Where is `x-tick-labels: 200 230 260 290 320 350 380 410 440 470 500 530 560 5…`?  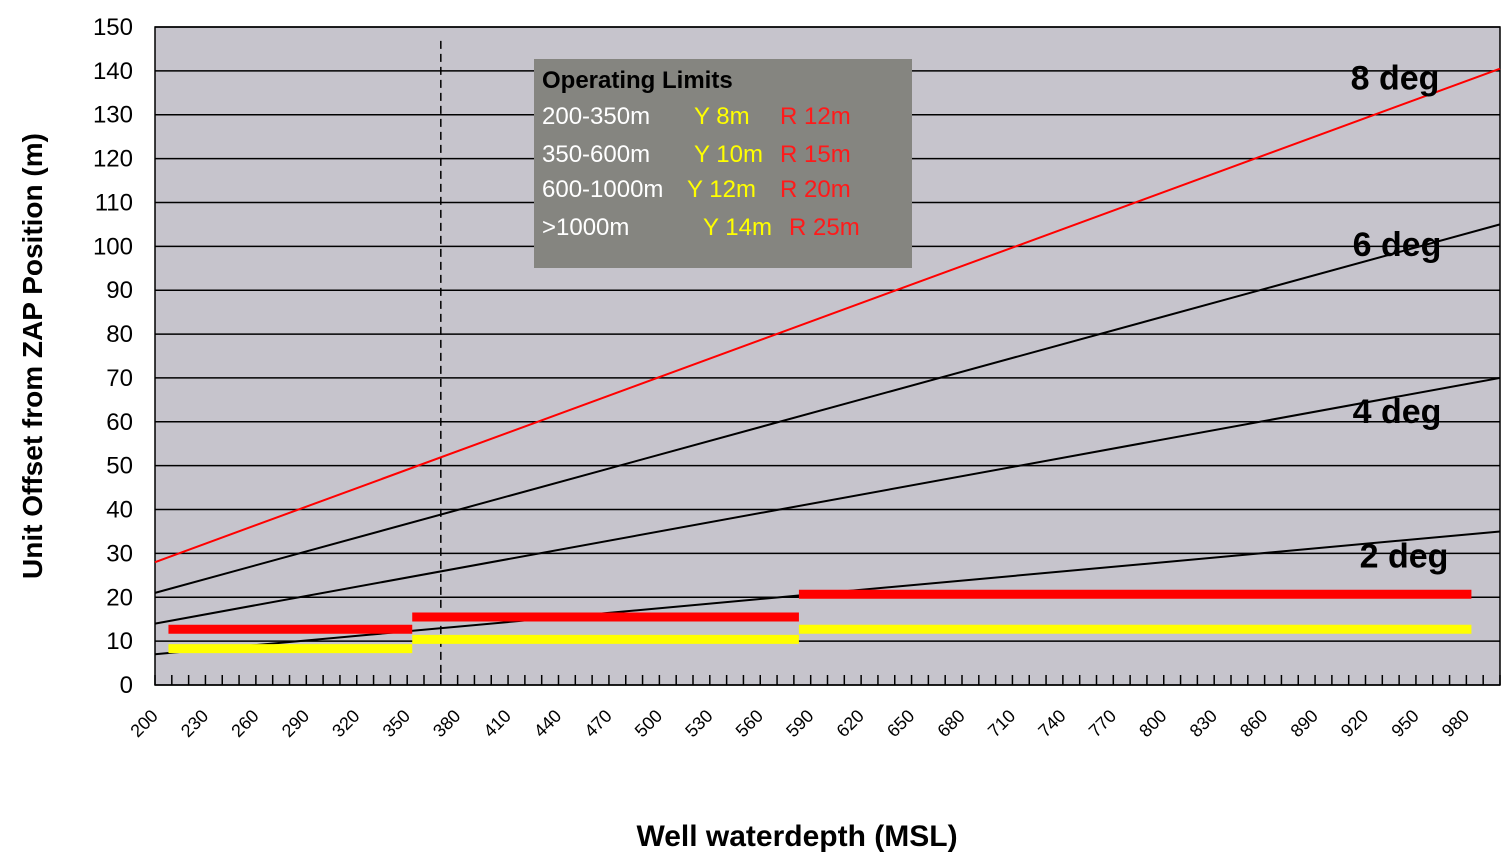 x-tick-labels: 200 230 260 290 320 350 380 410 440 470 500 530 560 5… is located at coordinates (799, 723).